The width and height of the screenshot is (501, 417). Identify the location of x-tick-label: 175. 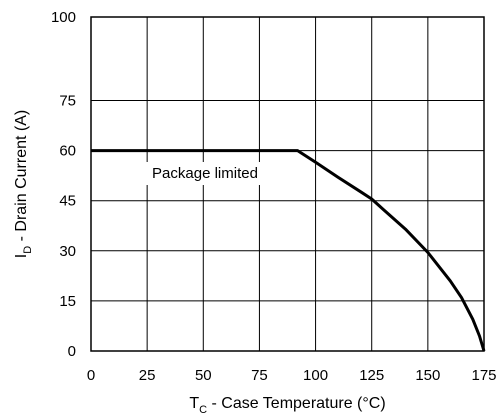
(483, 375).